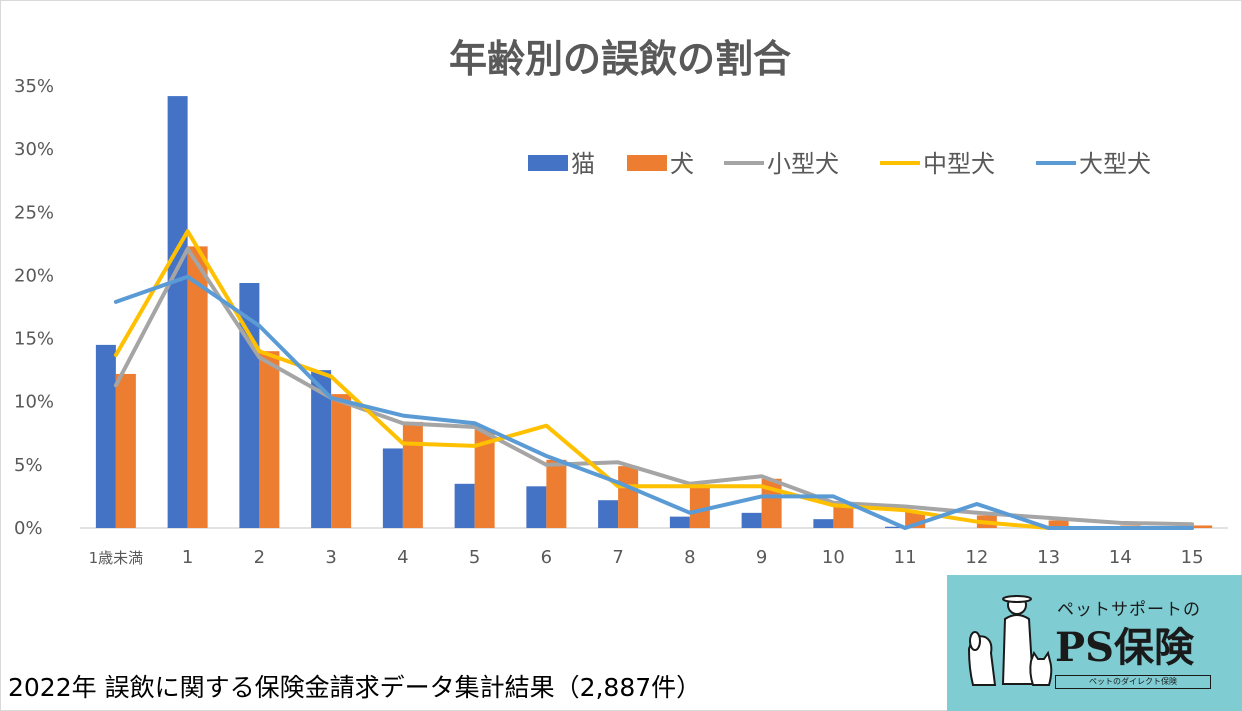 Image resolution: width=1242 pixels, height=711 pixels. Describe the element at coordinates (1129, 610) in the screenshot. I see `logo-tagline: ペットサポートの` at that location.